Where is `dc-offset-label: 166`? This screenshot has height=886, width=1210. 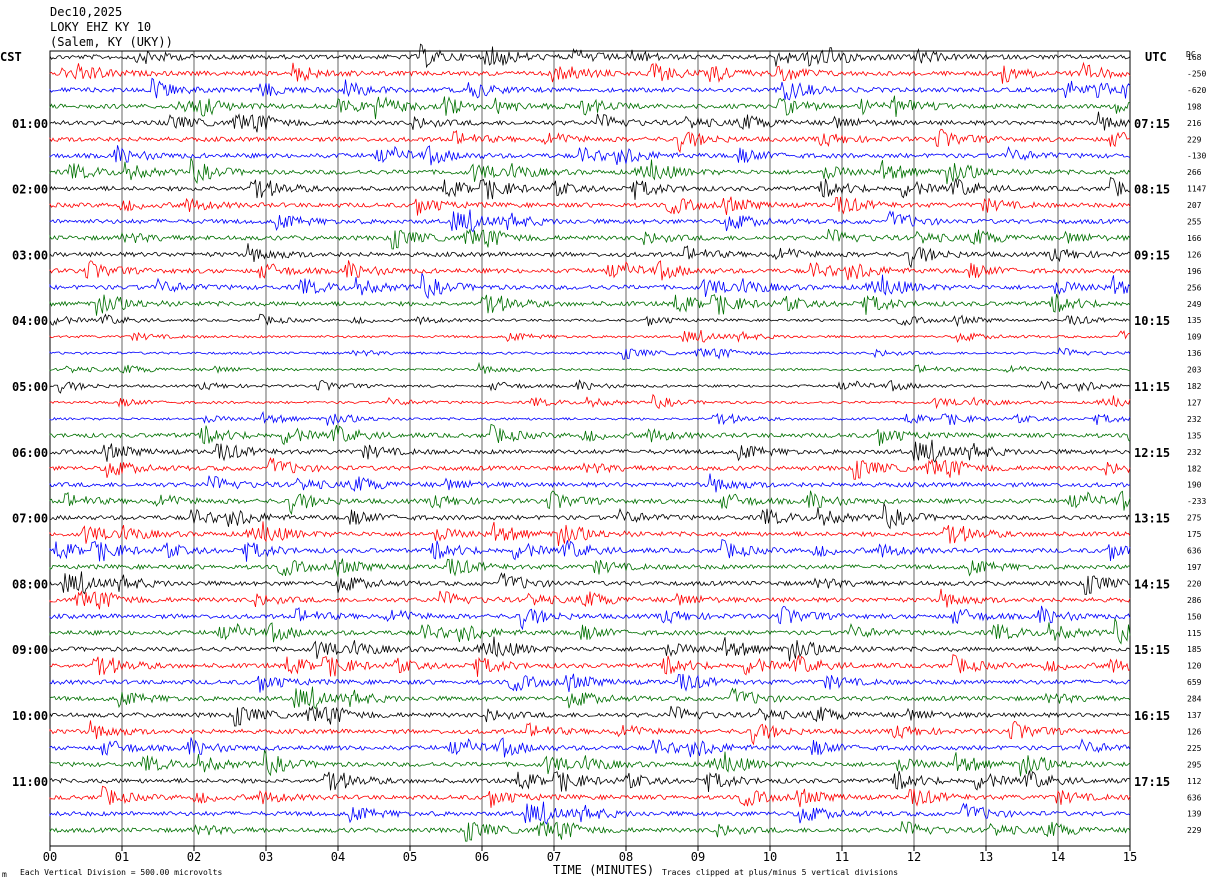
dc-offset-label: 166 is located at coordinates (1194, 238).